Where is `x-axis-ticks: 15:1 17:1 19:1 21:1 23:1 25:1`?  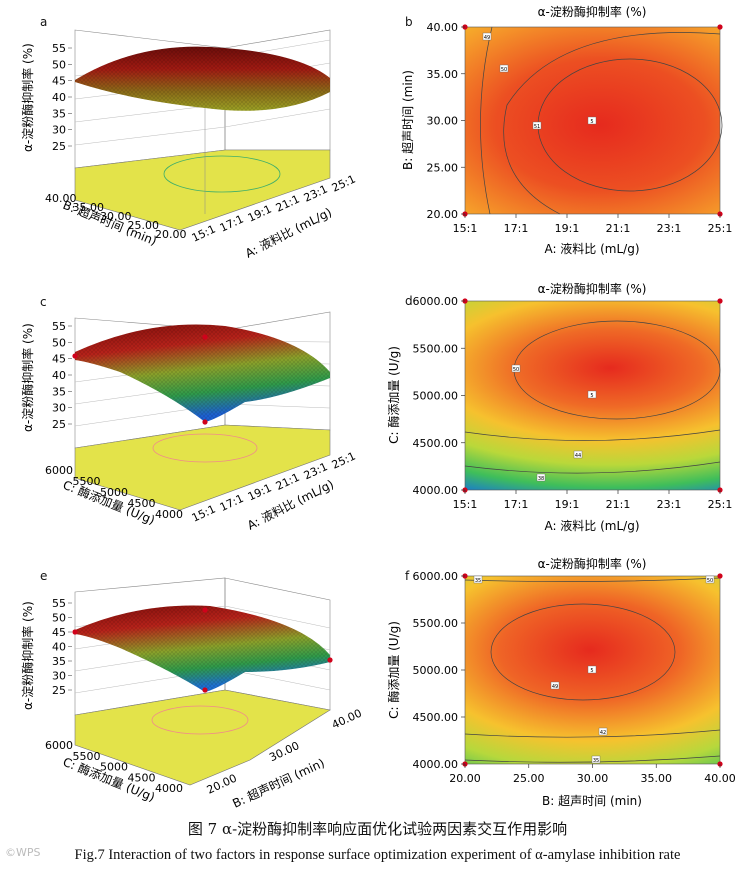 x-axis-ticks: 15:1 17:1 19:1 21:1 23:1 25:1 is located at coordinates (593, 500).